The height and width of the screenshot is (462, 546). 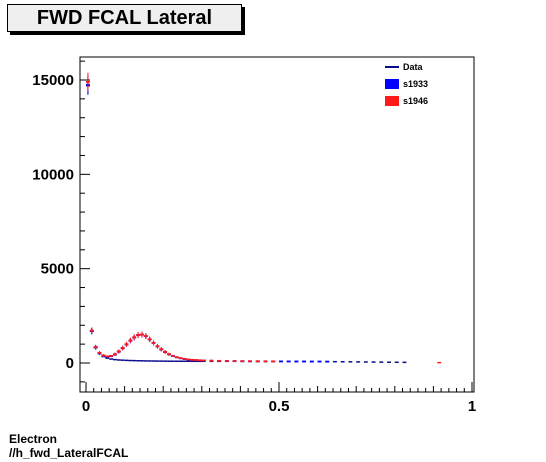 I want to click on y-tick-label: 0, so click(x=70, y=363).